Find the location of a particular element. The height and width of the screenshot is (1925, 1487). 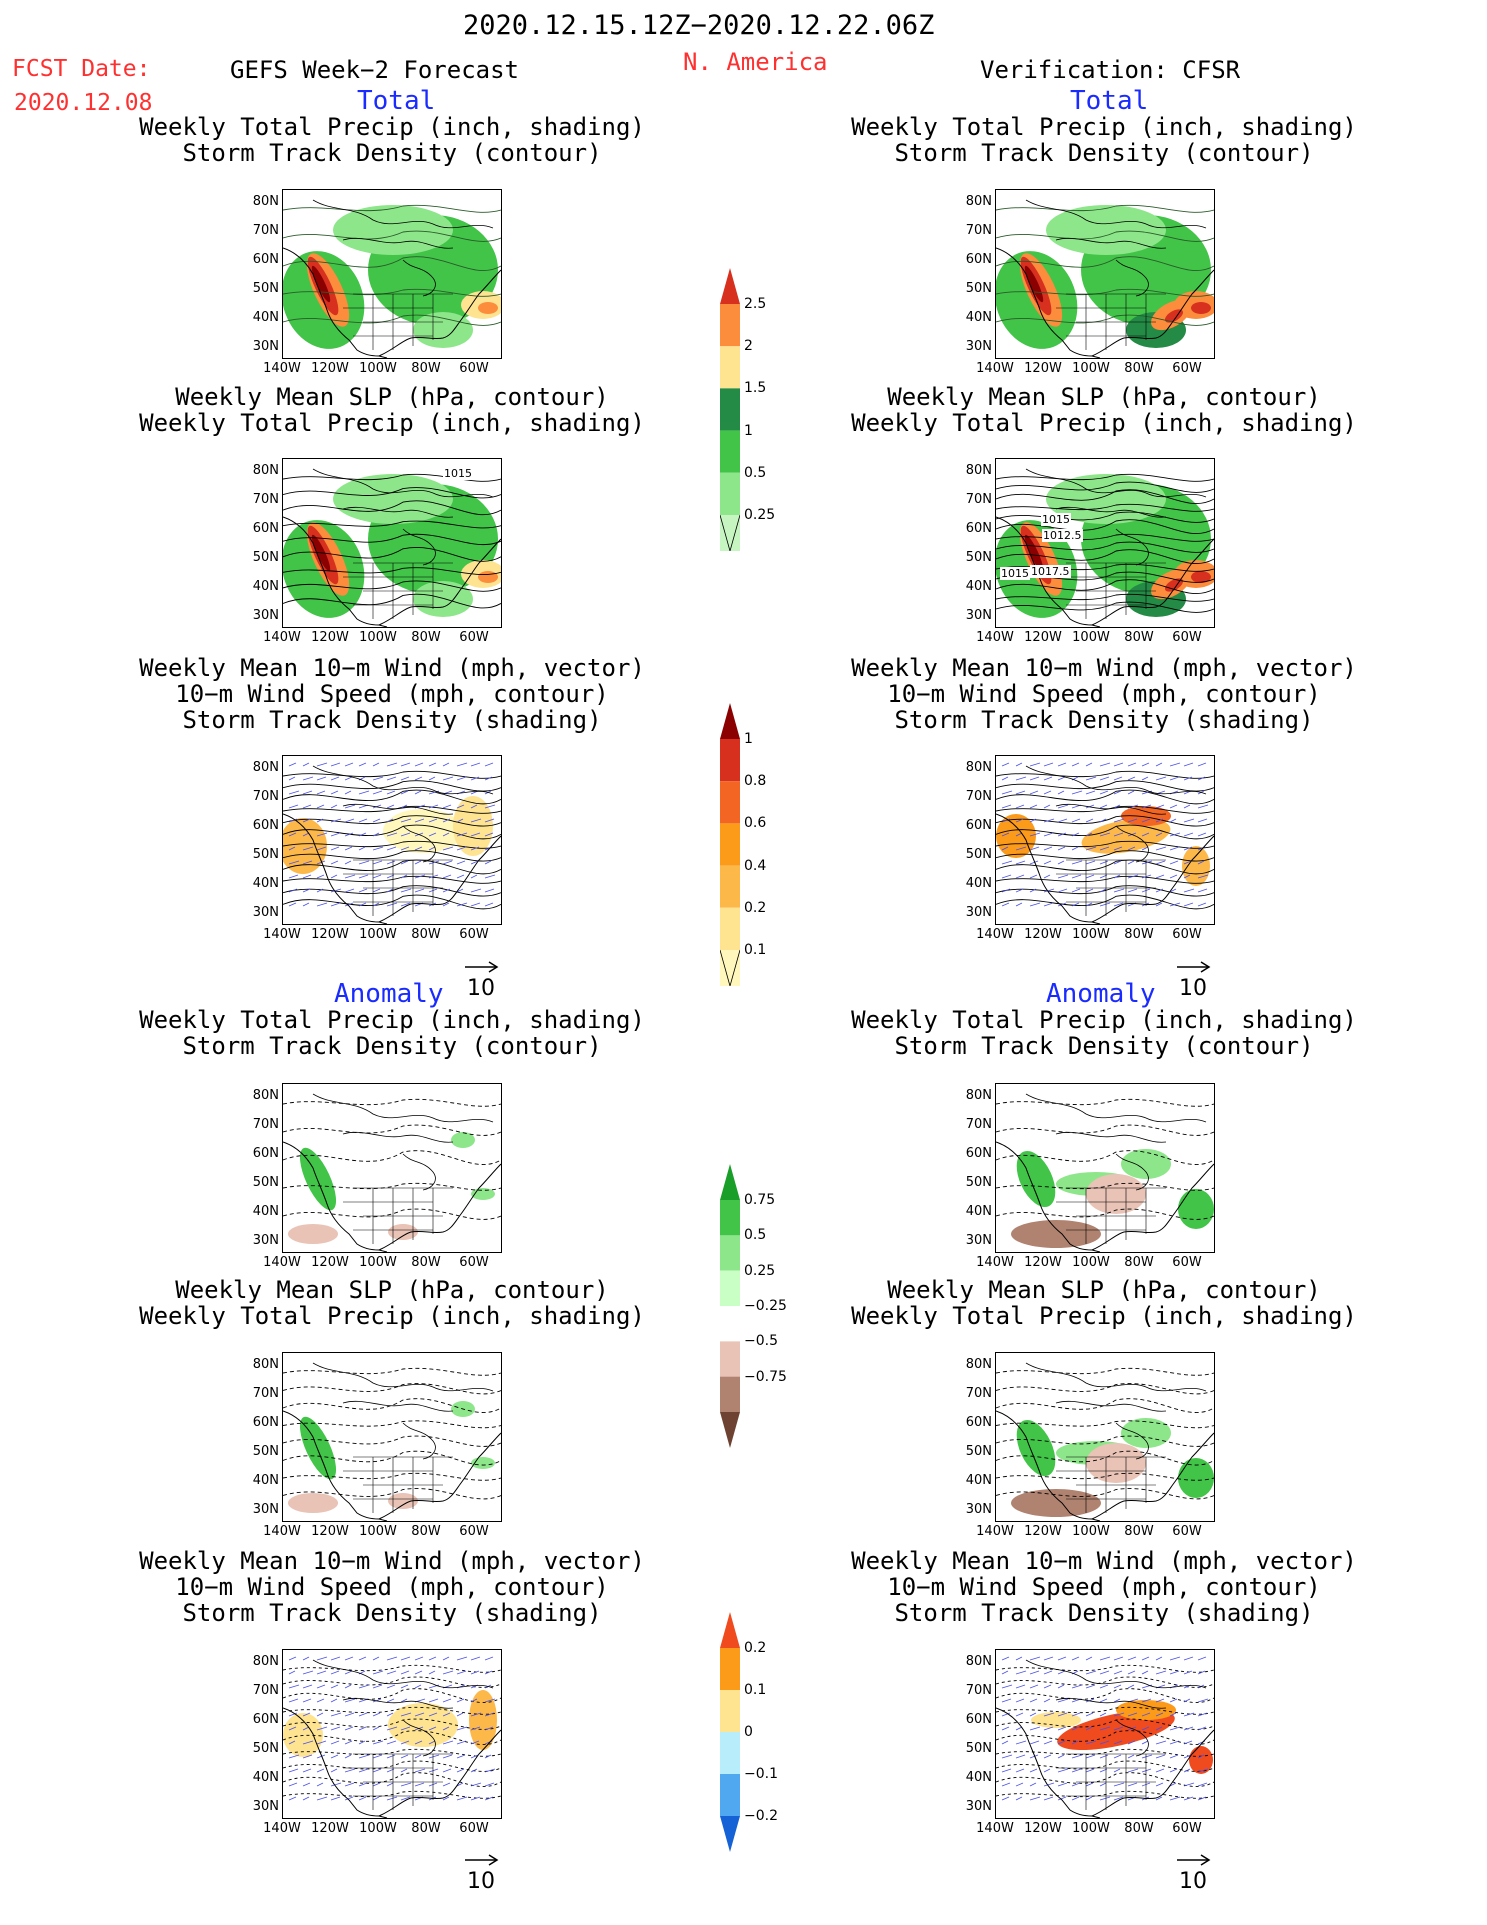

vector-reference-label: 10 is located at coordinates (1193, 1881).